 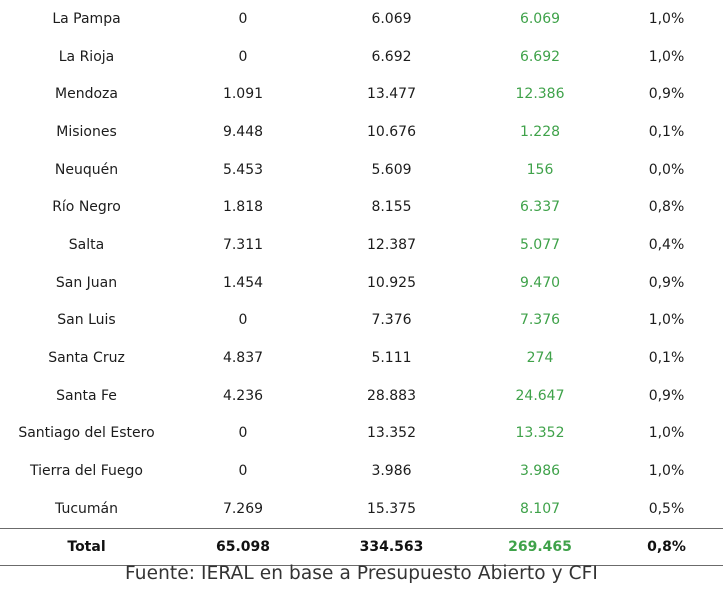 What do you see at coordinates (540, 18) in the screenshot?
I see `value-col3: 6.069` at bounding box center [540, 18].